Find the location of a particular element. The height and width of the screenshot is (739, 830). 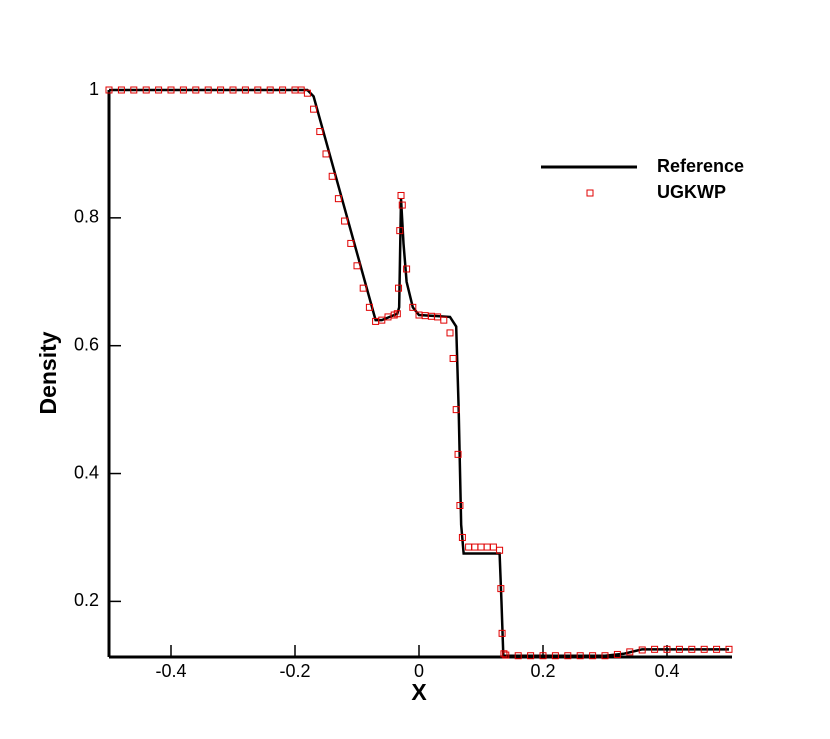

y-tick-label: 0.4 is located at coordinates (86, 472).